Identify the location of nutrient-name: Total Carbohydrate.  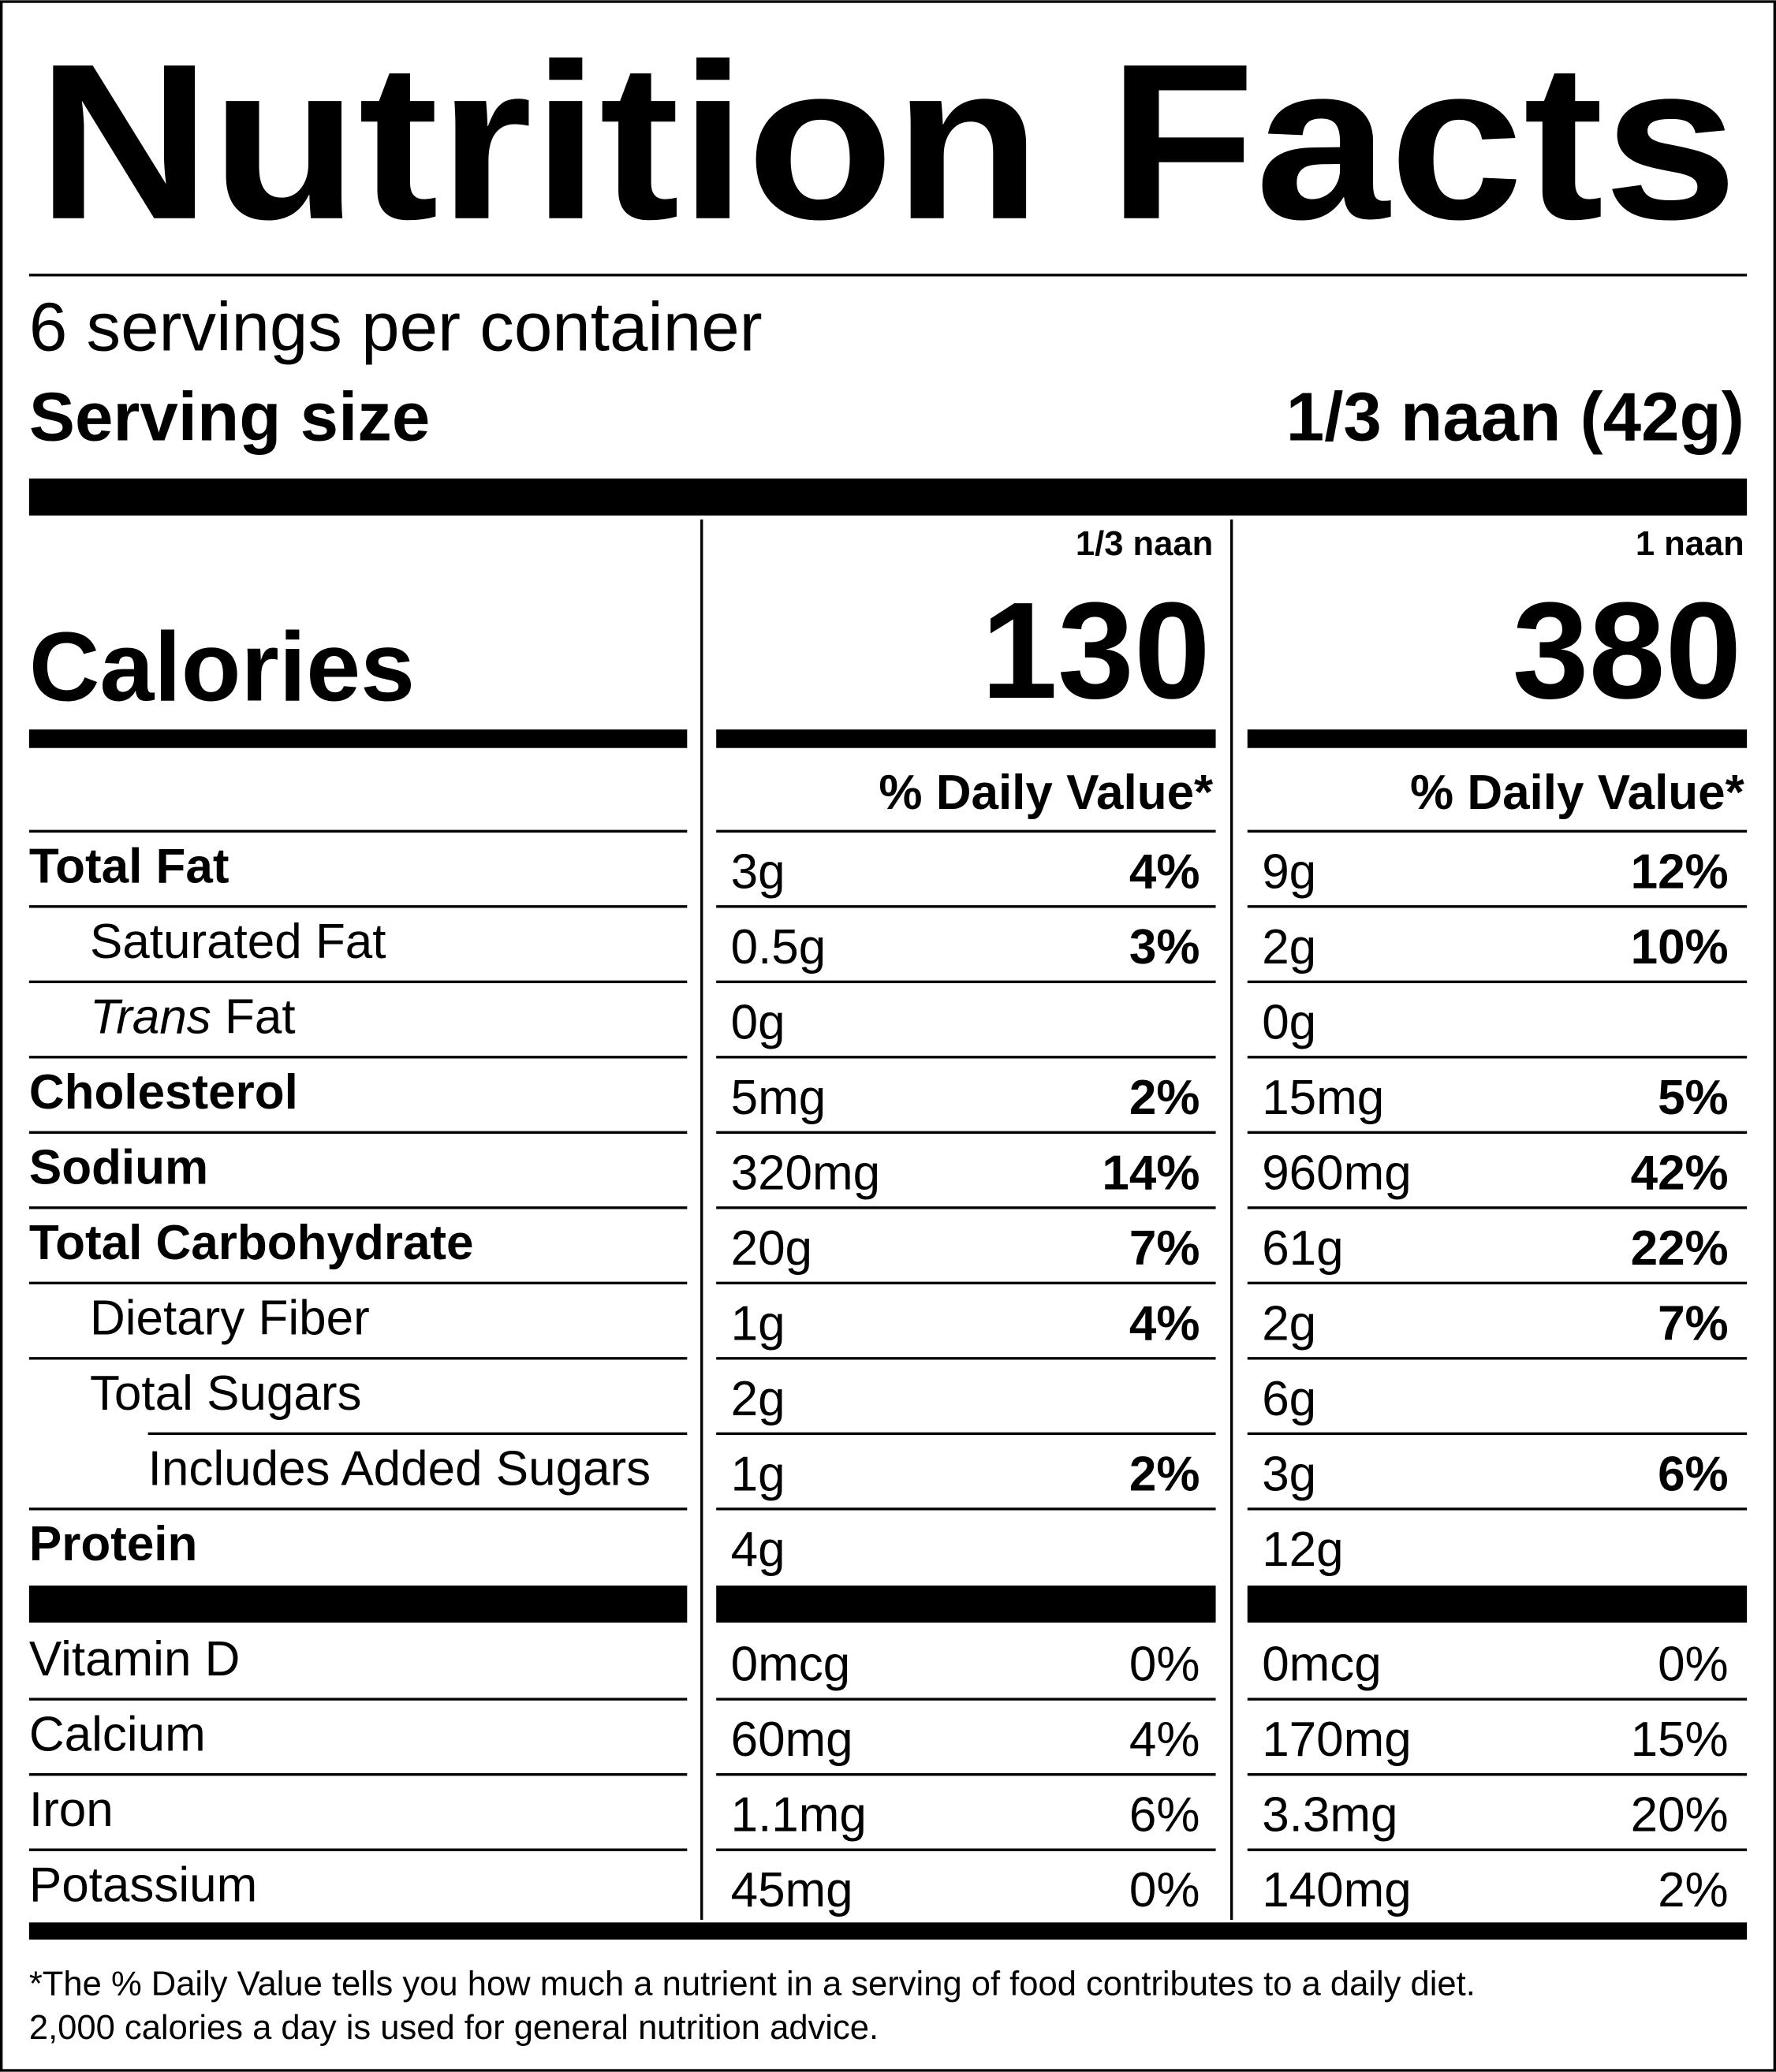
(251, 1243).